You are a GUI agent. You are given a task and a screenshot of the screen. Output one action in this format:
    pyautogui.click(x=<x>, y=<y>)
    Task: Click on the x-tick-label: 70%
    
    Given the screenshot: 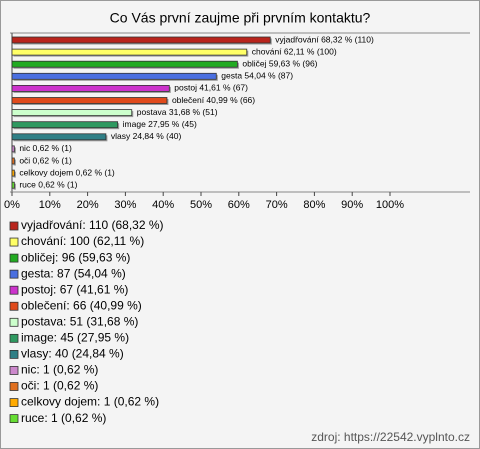 What is the action you would take?
    pyautogui.click(x=277, y=205)
    